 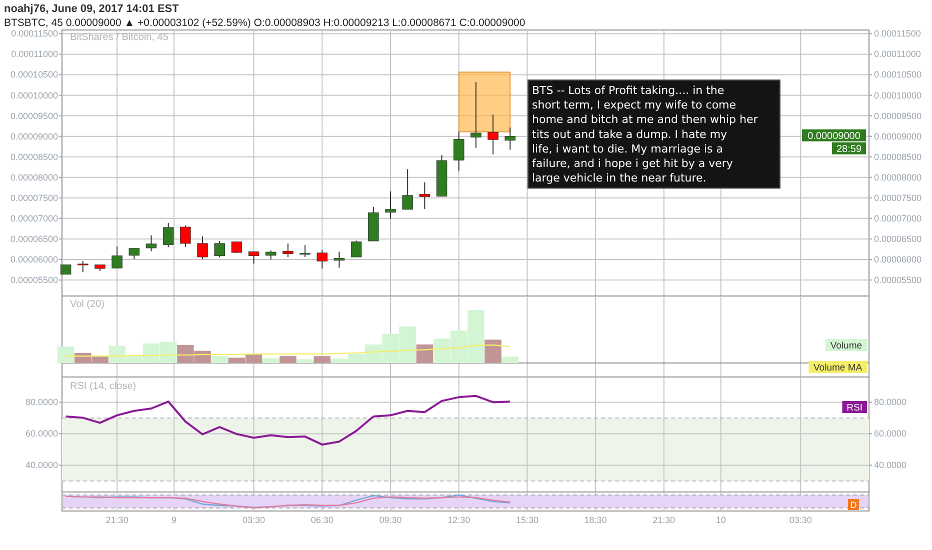 What do you see at coordinates (34, 259) in the screenshot?
I see `y-tick-label: 0.00006000` at bounding box center [34, 259].